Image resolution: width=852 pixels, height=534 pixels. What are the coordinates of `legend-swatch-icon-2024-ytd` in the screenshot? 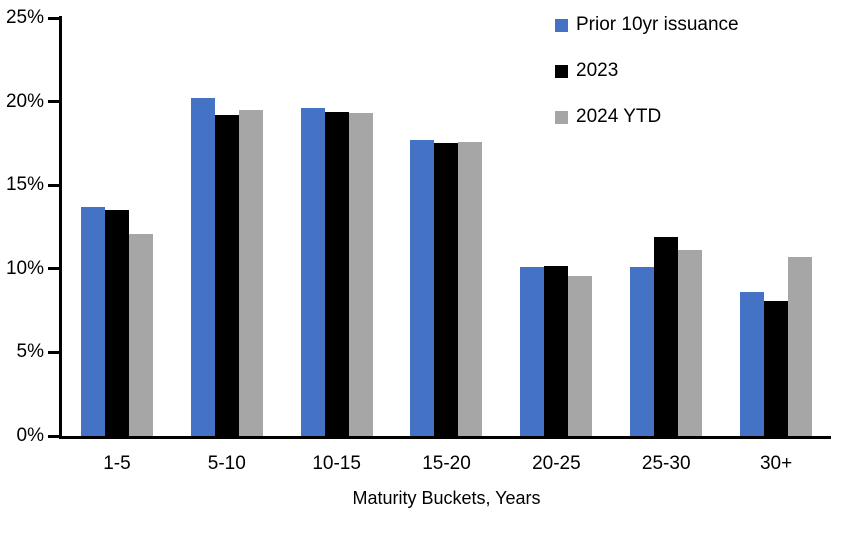 It's located at (561, 117).